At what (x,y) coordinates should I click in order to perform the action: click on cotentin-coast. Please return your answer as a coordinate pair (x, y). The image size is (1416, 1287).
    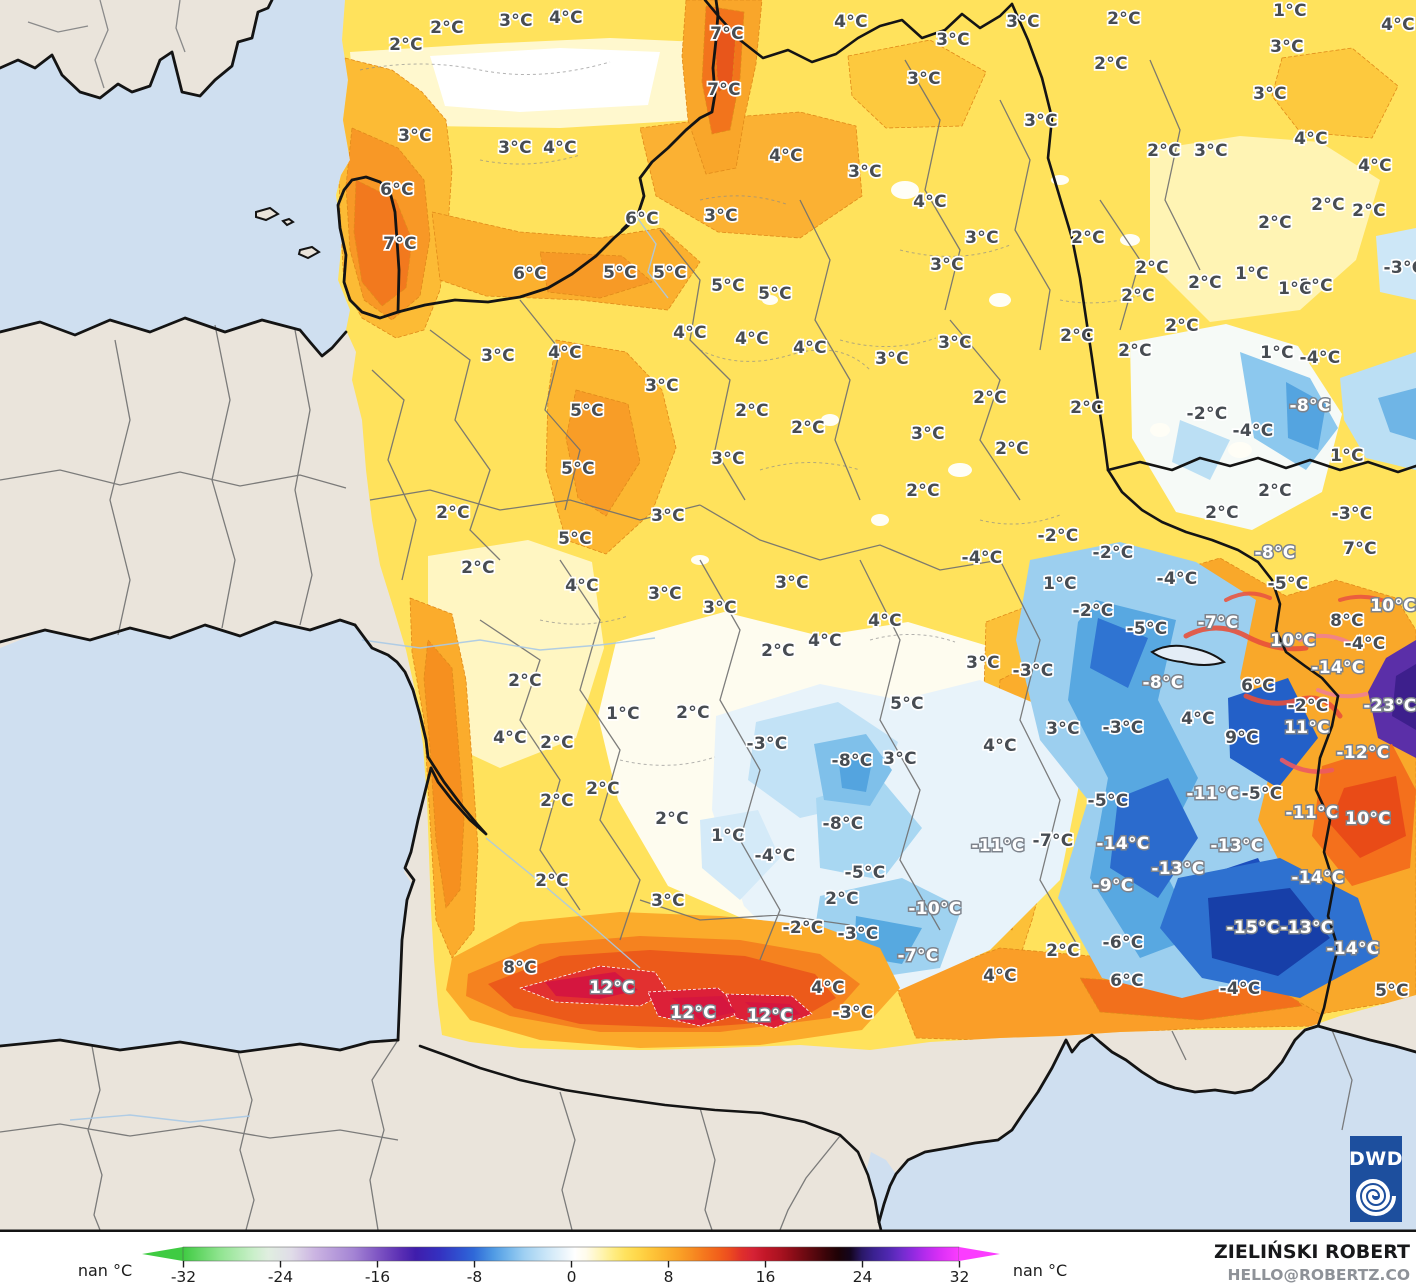
    Looking at the image, I should click on (368, 247).